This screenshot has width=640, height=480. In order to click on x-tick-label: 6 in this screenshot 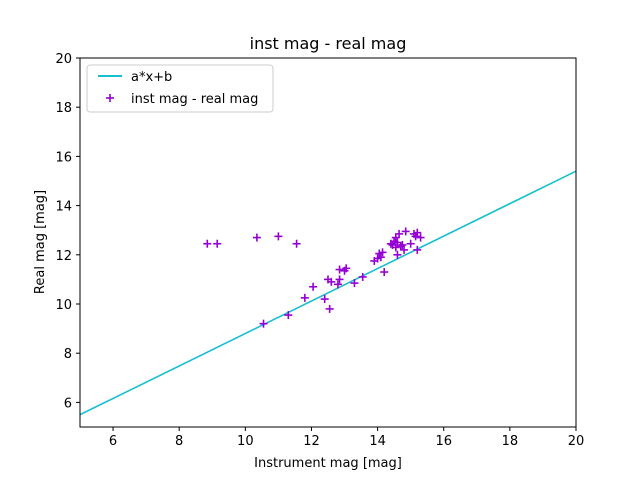, I will do `click(113, 441)`.